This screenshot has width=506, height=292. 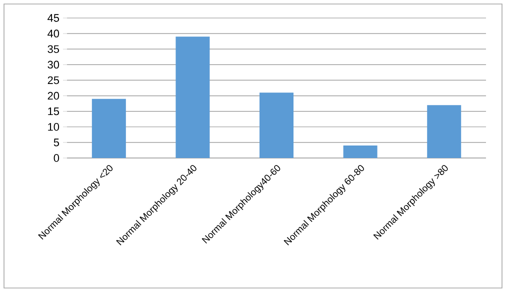 What do you see at coordinates (54, 49) in the screenshot?
I see `y-tick-label: 35` at bounding box center [54, 49].